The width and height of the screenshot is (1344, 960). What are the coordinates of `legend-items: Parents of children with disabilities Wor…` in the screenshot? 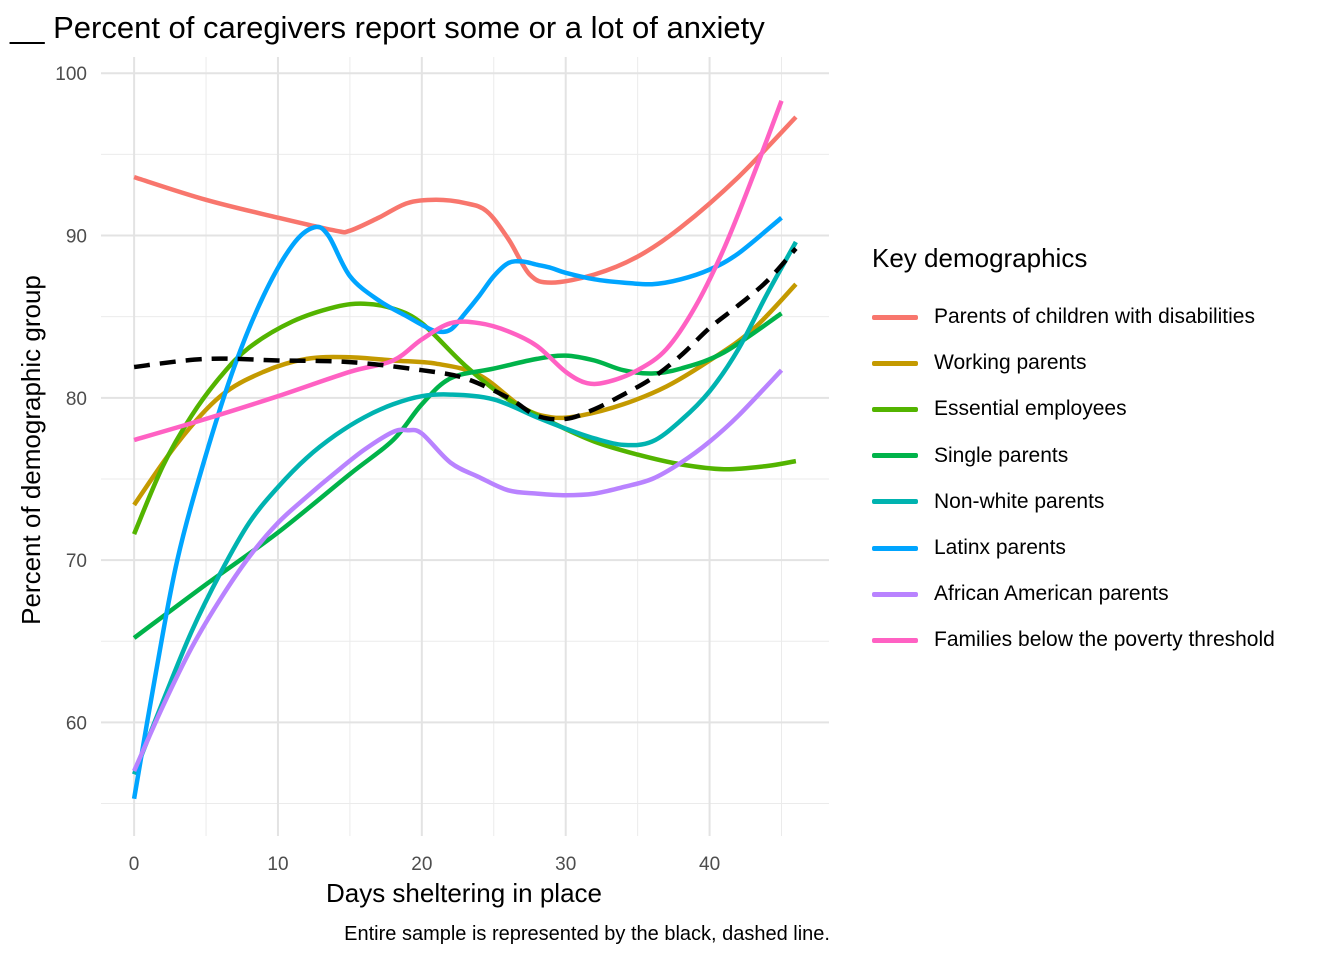 It's located at (1073, 479).